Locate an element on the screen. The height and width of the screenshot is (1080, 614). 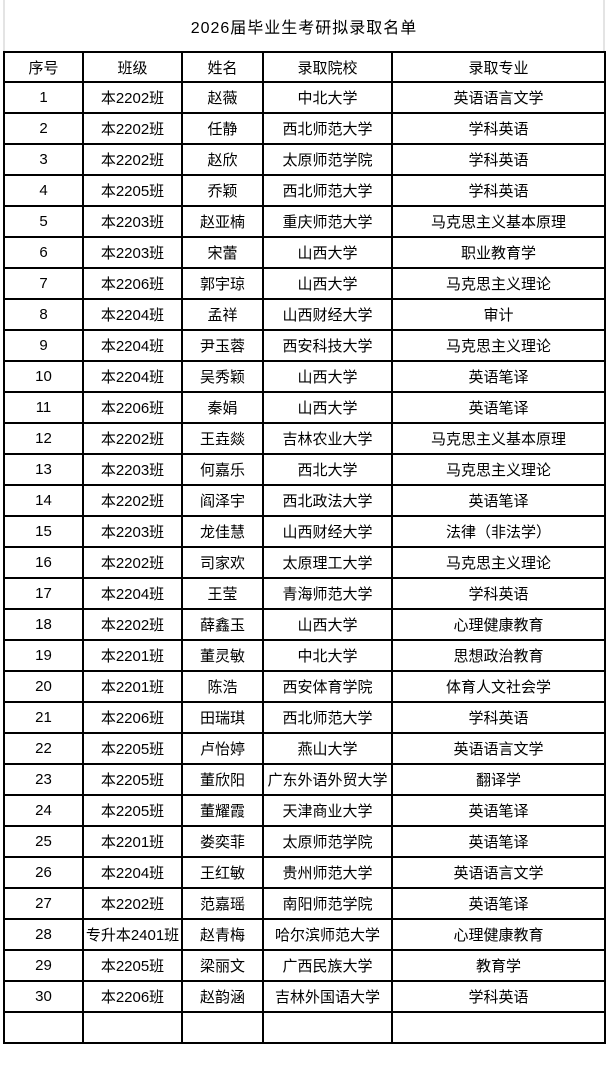
table-cell: 宋蕾 is located at coordinates (222, 252).